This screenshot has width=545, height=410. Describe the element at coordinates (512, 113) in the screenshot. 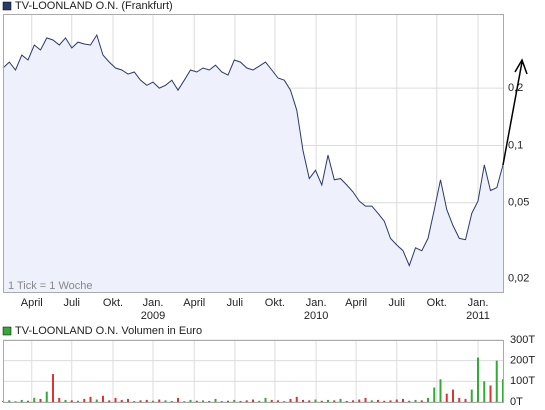

I see `arrow` at that location.